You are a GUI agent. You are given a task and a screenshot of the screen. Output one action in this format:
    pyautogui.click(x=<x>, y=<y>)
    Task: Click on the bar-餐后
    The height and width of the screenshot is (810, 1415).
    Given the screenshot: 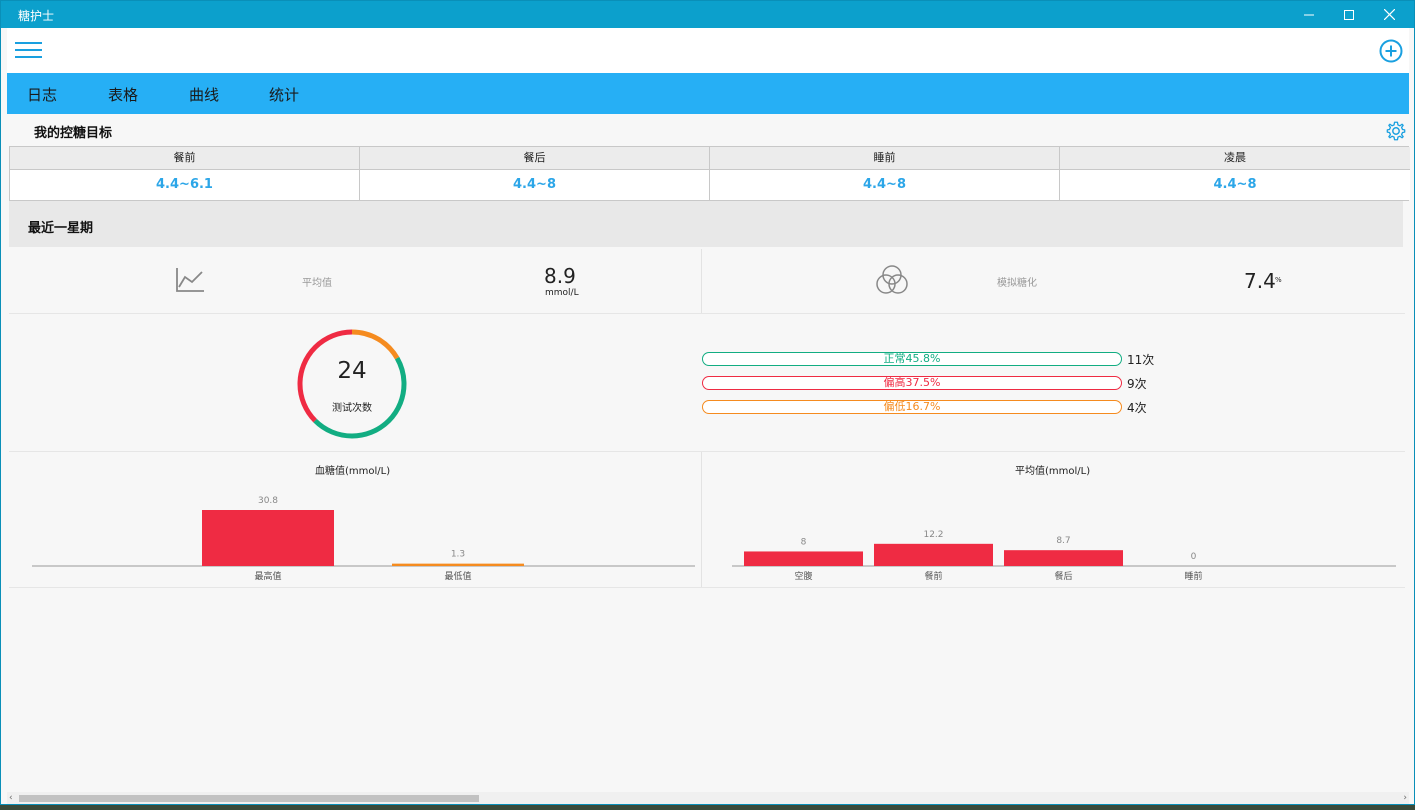 What is the action you would take?
    pyautogui.click(x=1063, y=558)
    